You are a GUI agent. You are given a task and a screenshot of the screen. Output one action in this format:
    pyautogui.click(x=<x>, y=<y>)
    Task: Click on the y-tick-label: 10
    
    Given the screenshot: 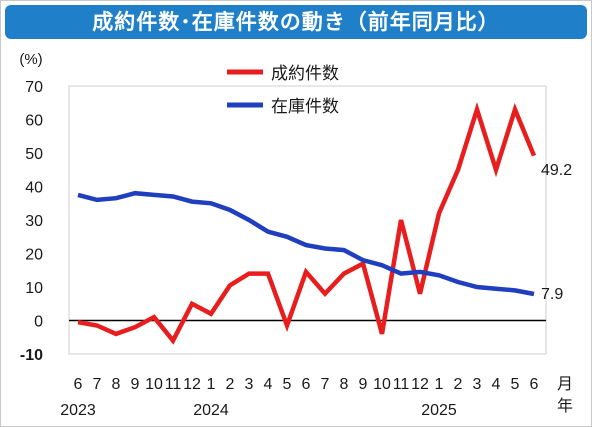 What is the action you would take?
    pyautogui.click(x=34, y=288)
    